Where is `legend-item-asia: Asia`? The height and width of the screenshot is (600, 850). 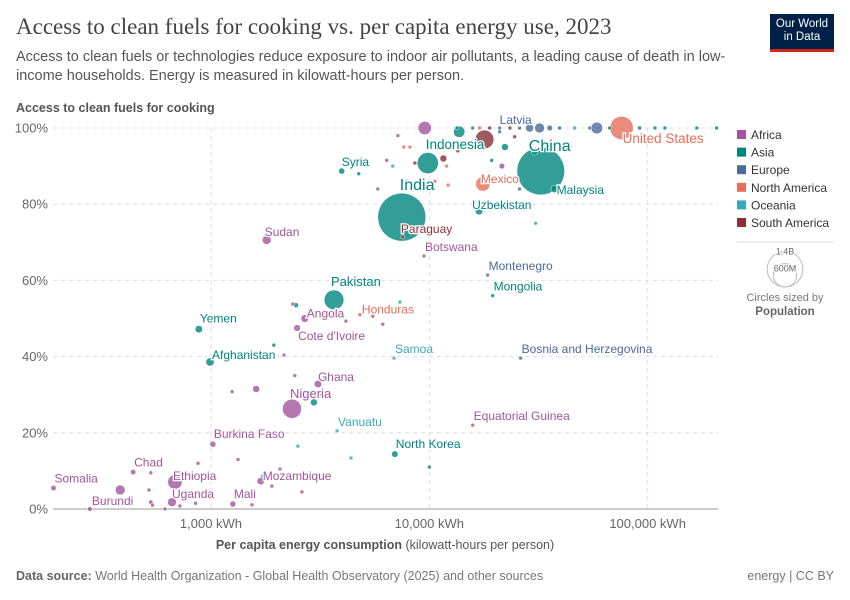
legend-item-asia: Asia is located at coordinates (763, 153).